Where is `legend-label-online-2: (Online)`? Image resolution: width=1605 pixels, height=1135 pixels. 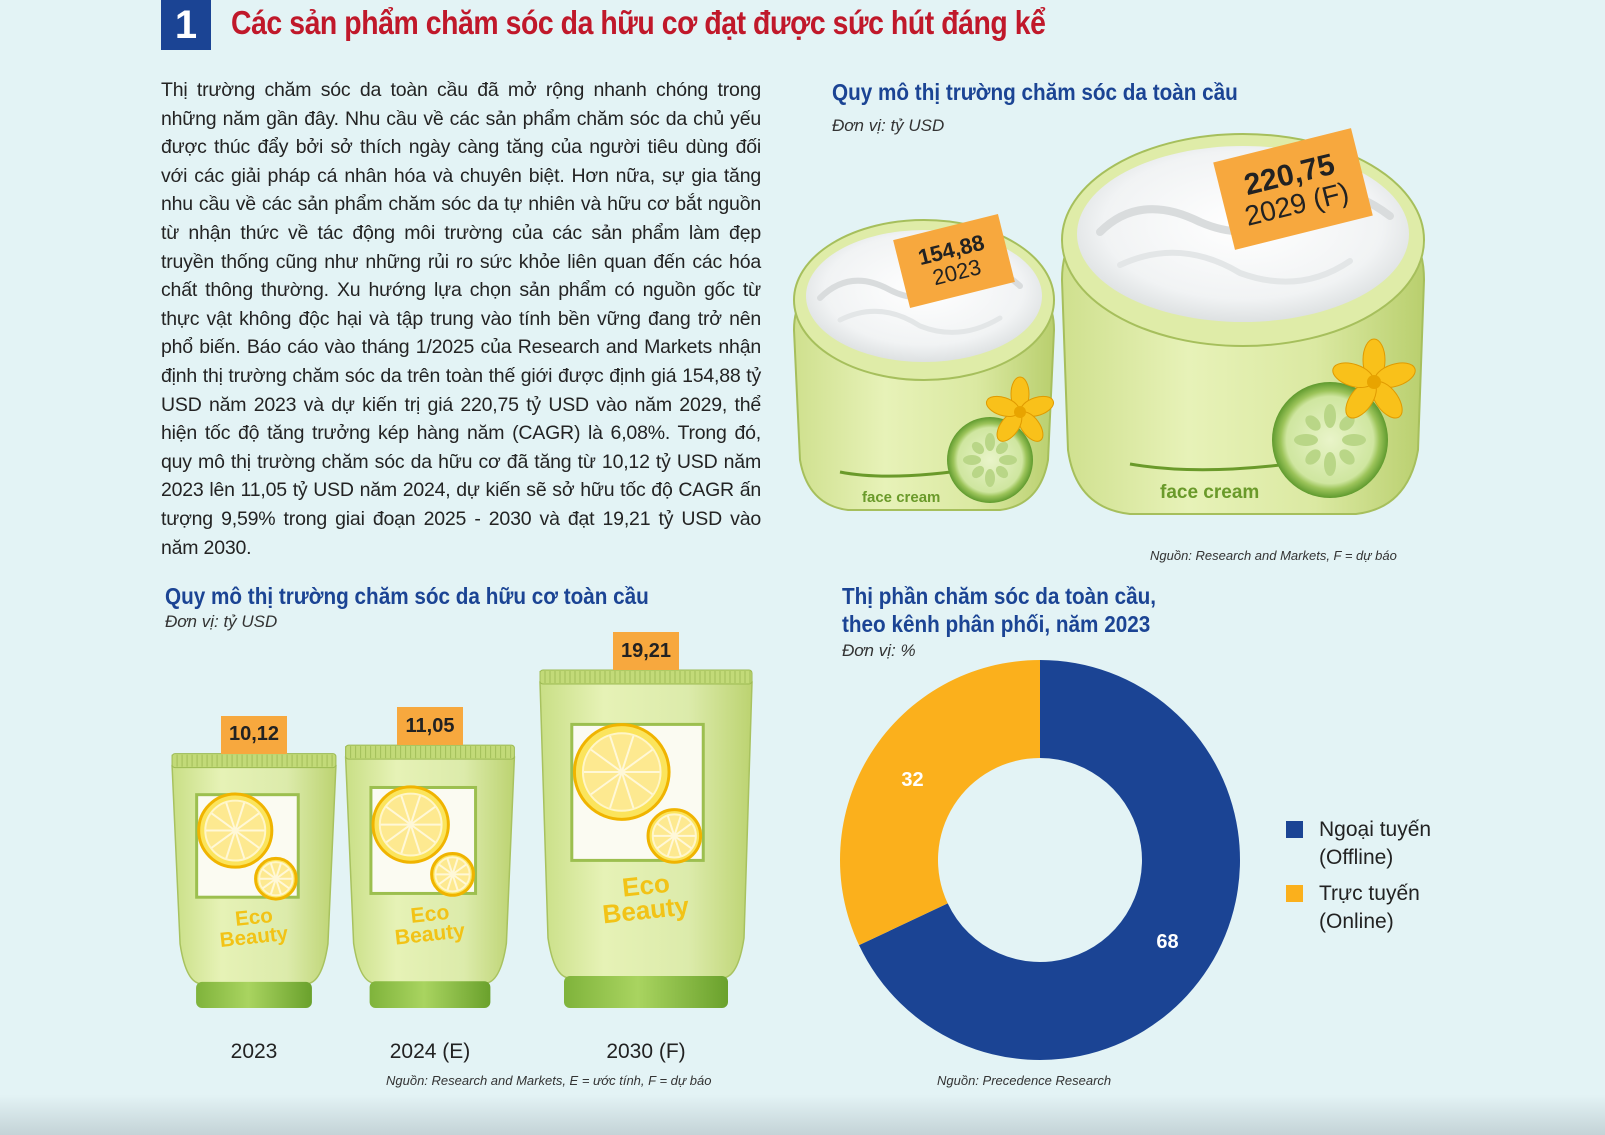
legend-label-online-2: (Online) is located at coordinates (1356, 921).